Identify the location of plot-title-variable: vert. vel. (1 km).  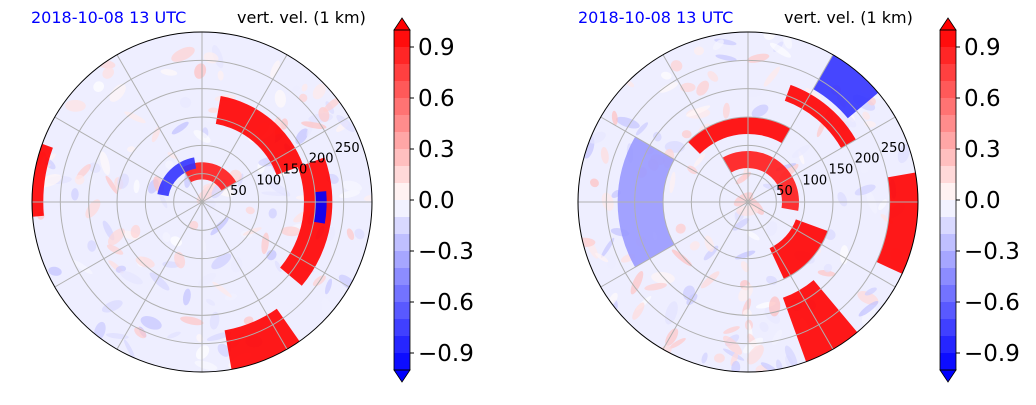
(301, 17).